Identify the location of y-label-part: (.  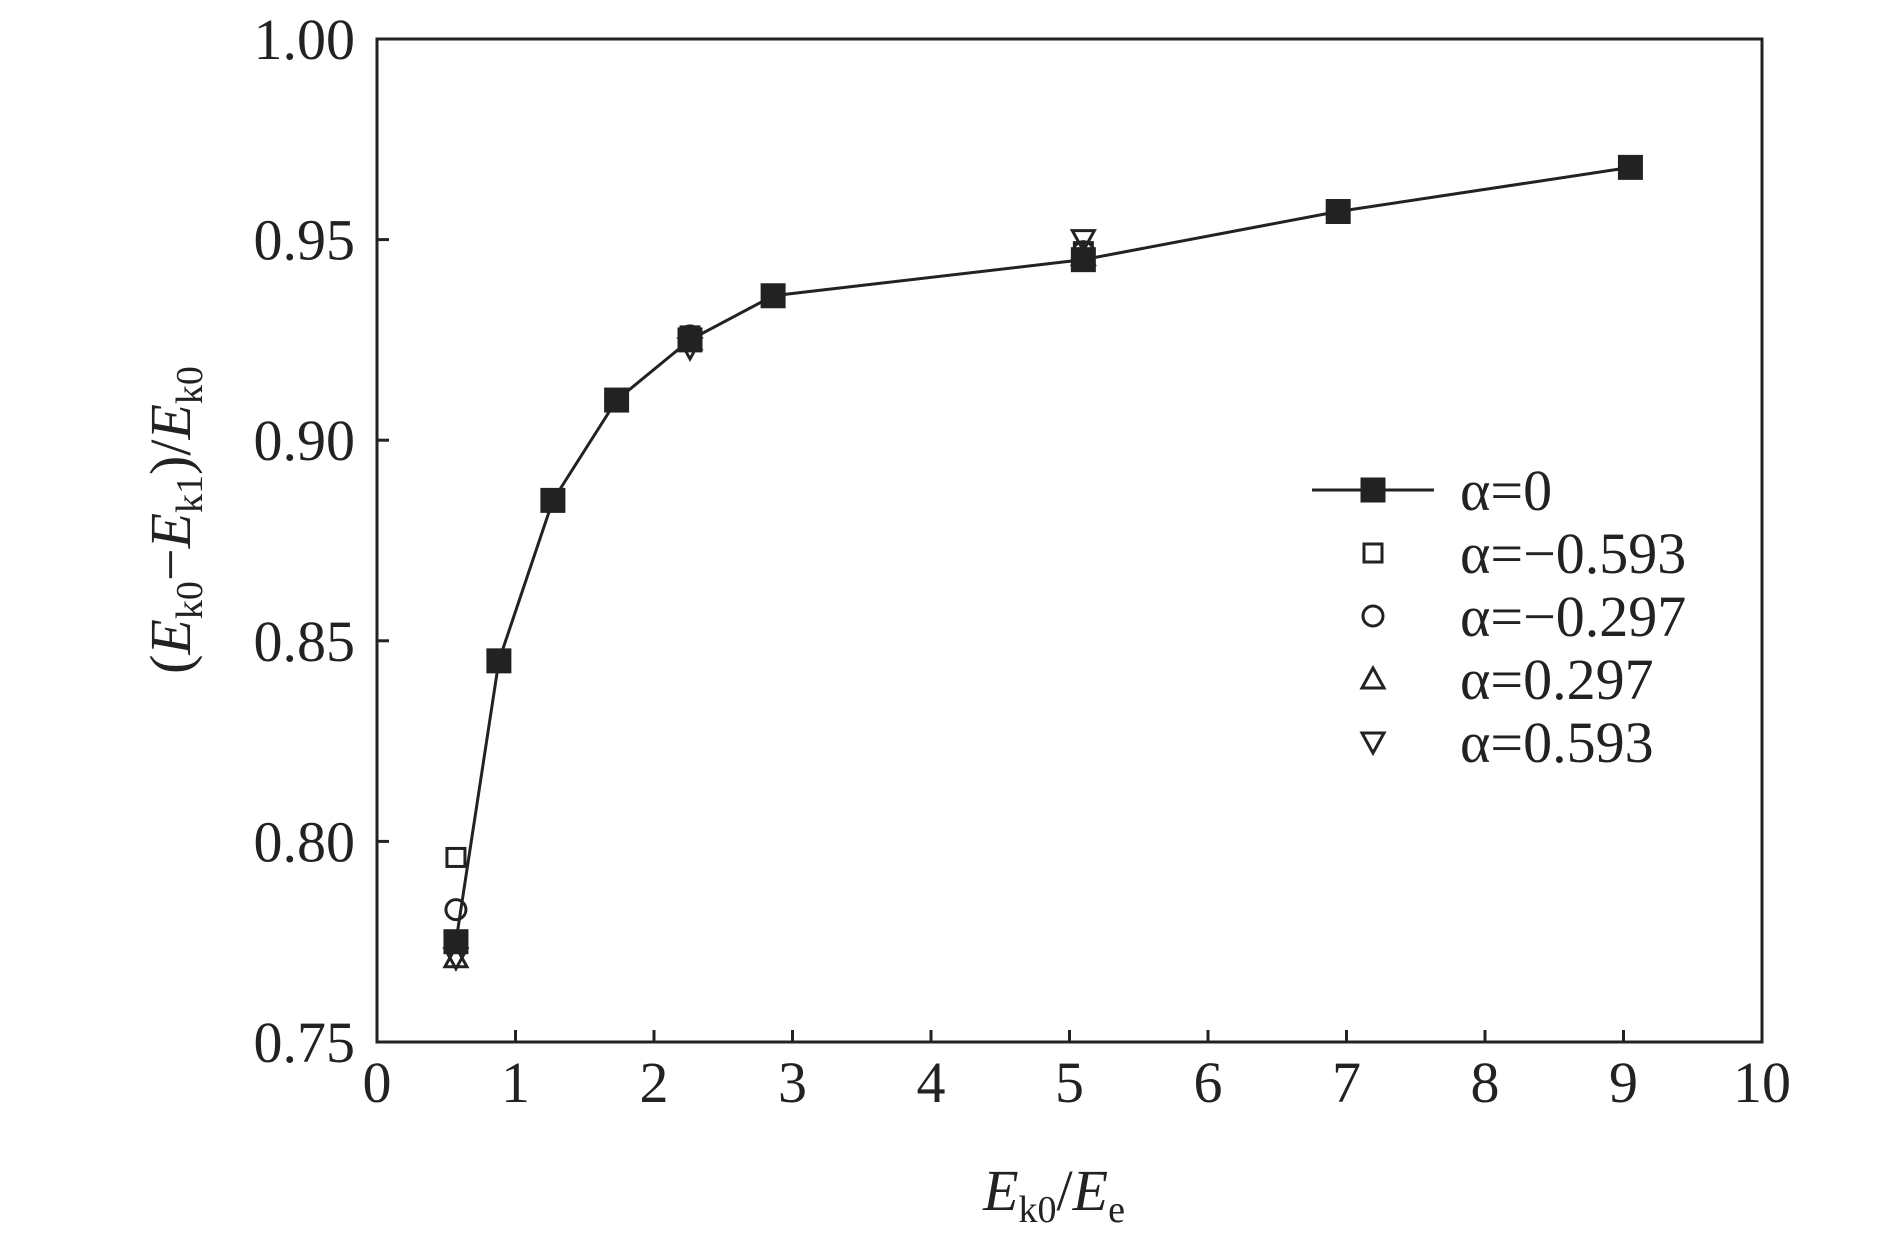
(170, 664).